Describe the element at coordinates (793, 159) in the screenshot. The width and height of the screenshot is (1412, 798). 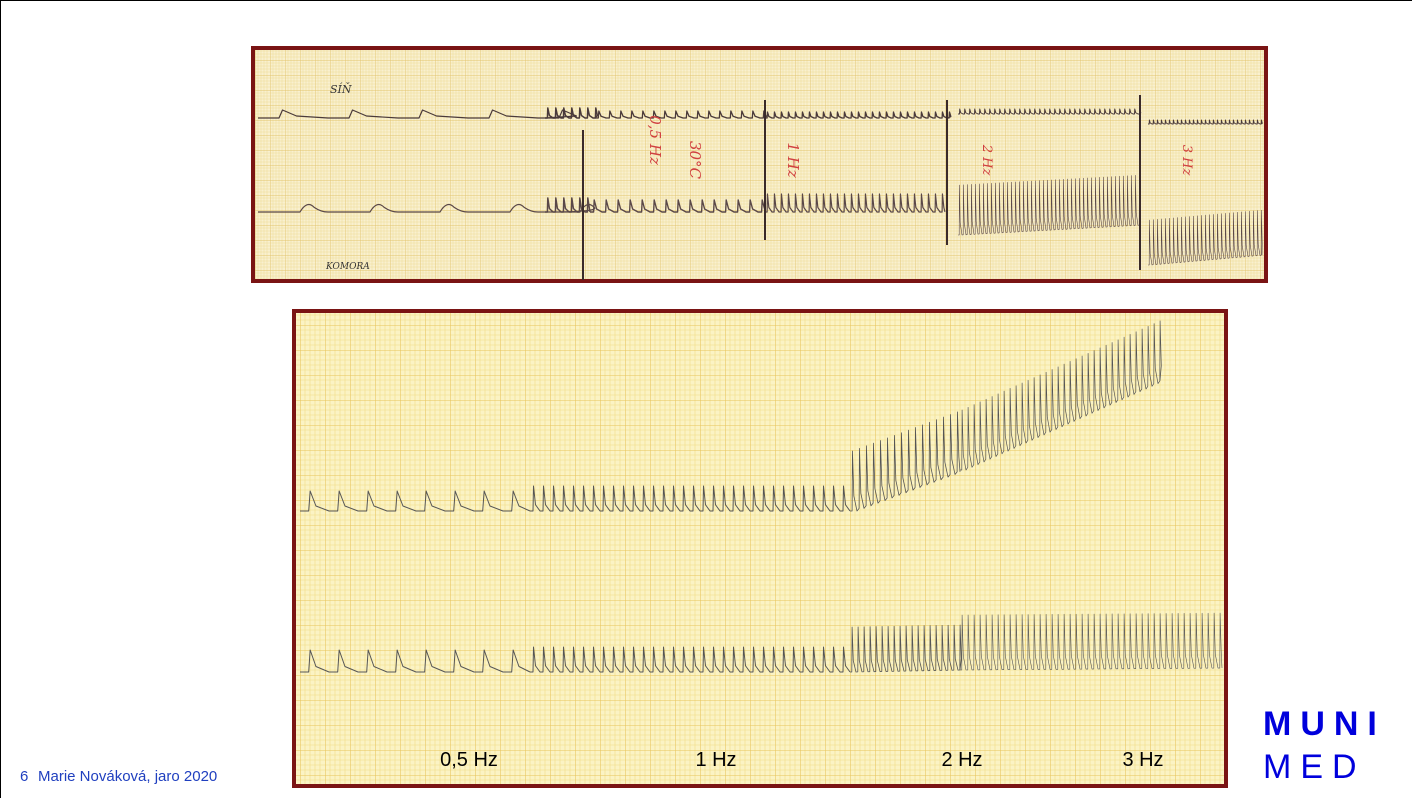
I see `handwritten-annotation: 1 Hz` at that location.